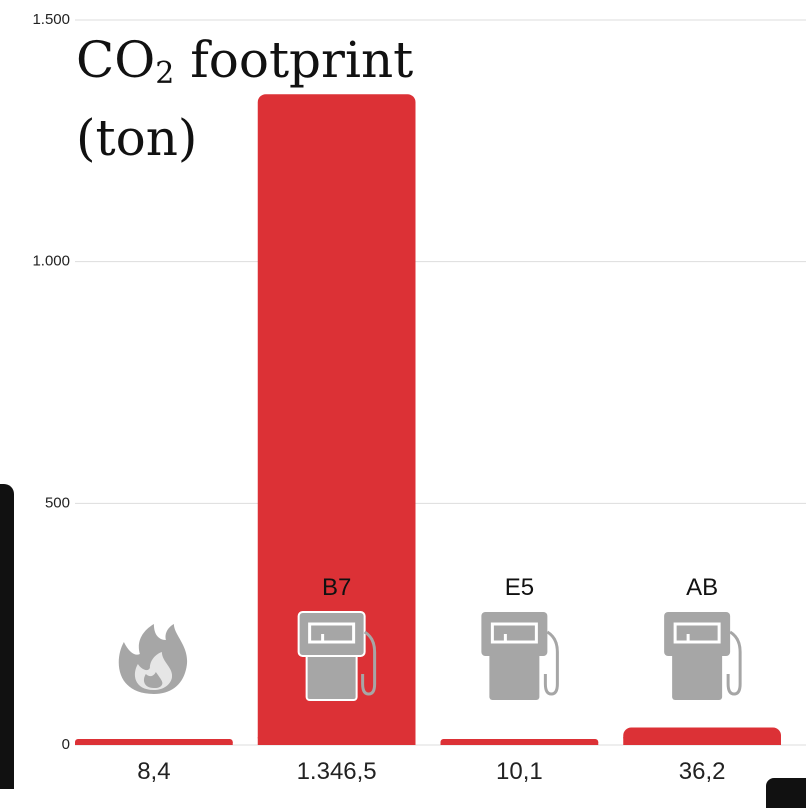 The image size is (806, 808). What do you see at coordinates (7, 636) in the screenshot?
I see `decorative-brush-stroke` at bounding box center [7, 636].